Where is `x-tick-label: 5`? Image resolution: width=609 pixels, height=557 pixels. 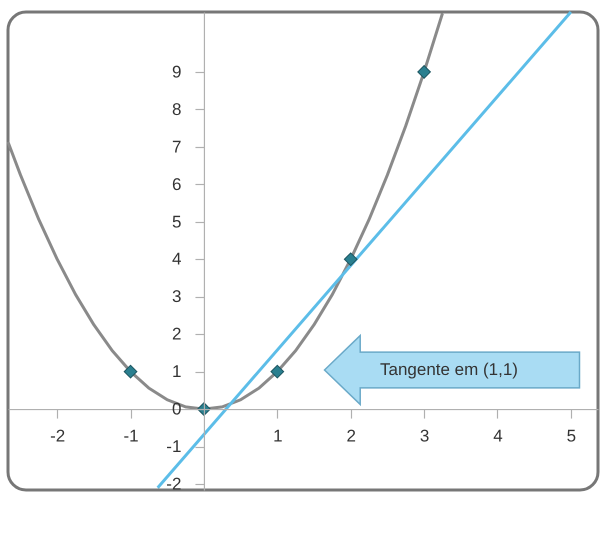 x-tick-label: 5 is located at coordinates (571, 436).